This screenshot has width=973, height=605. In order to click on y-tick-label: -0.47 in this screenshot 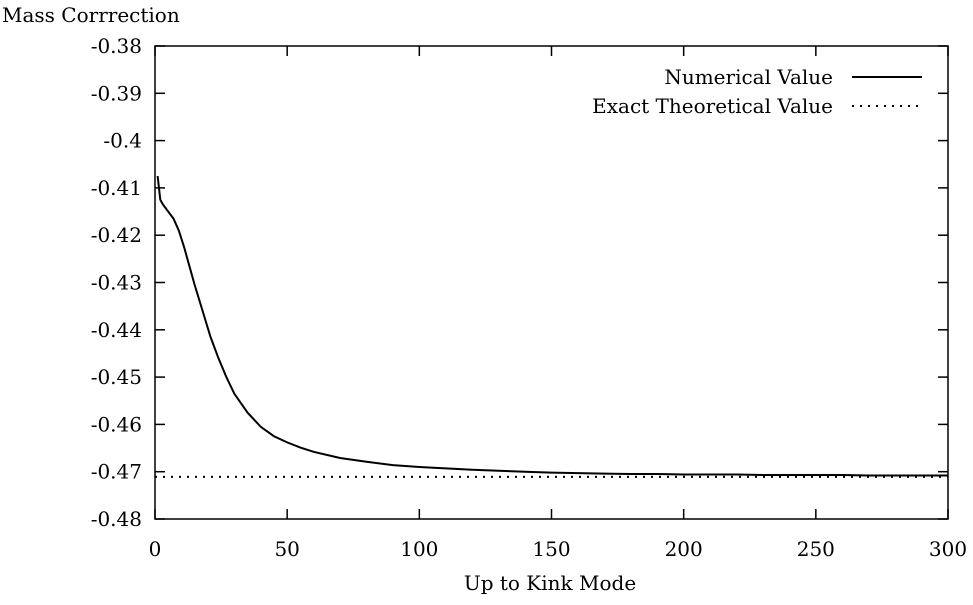, I will do `click(116, 472)`.